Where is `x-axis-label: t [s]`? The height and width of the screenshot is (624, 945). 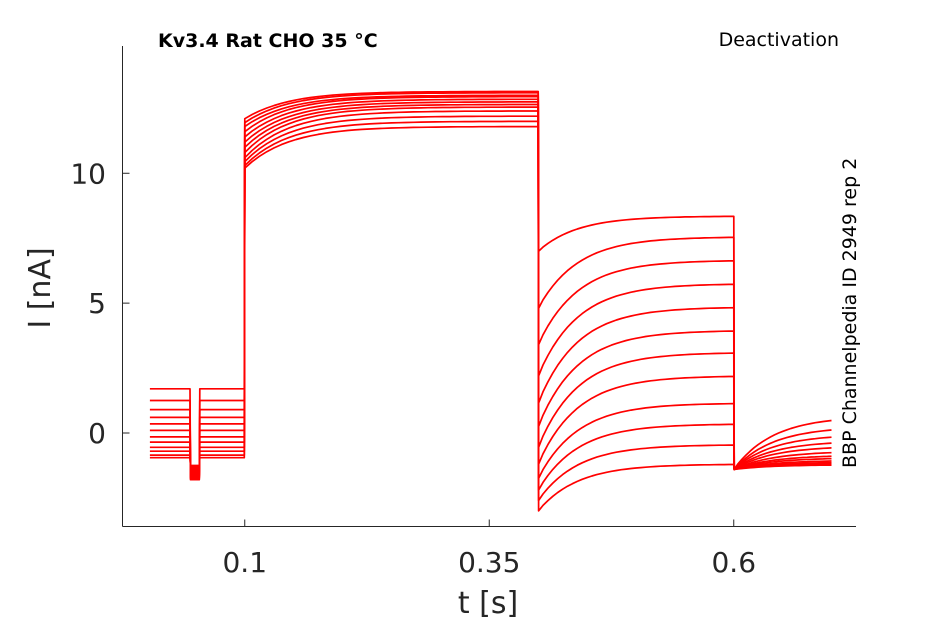 x-axis-label: t [s] is located at coordinates (488, 603).